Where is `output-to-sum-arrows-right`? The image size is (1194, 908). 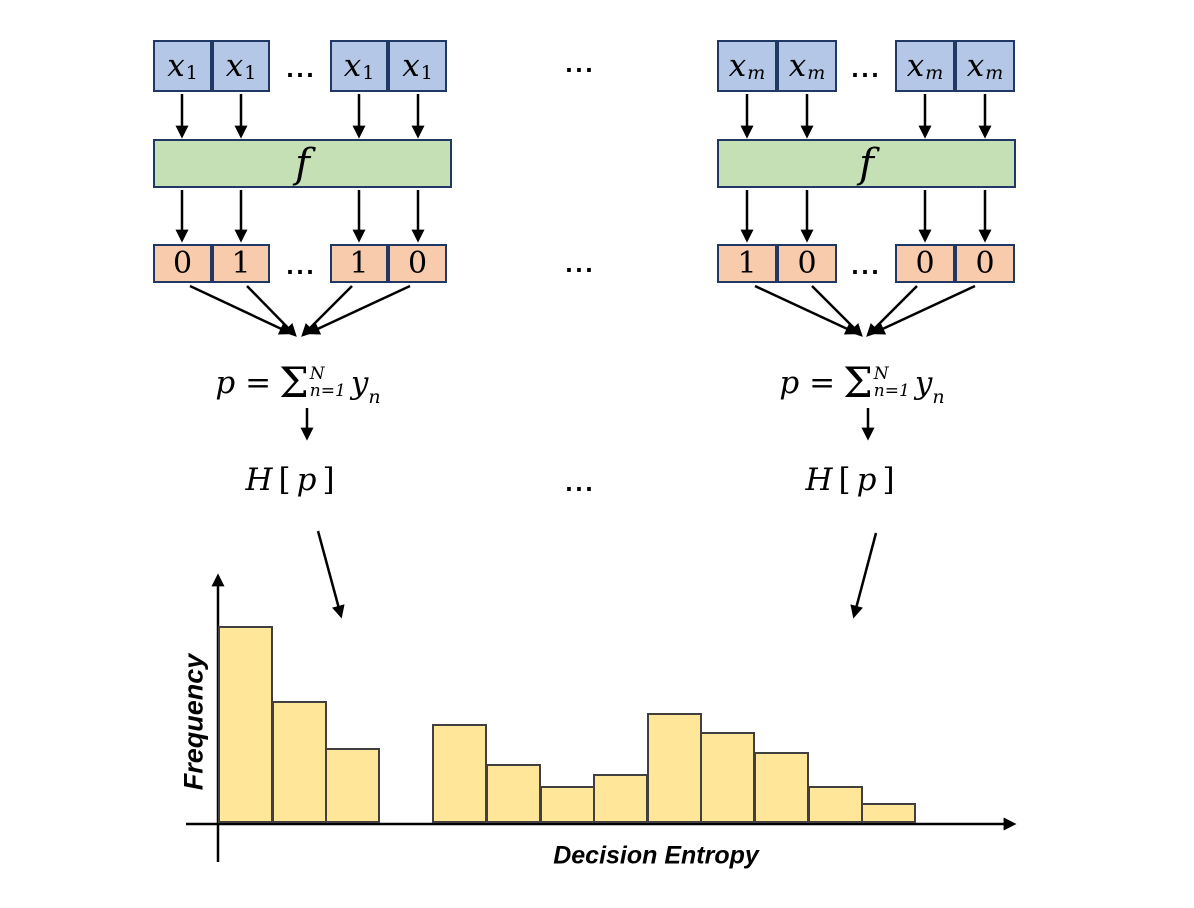 output-to-sum-arrows-right is located at coordinates (865, 310).